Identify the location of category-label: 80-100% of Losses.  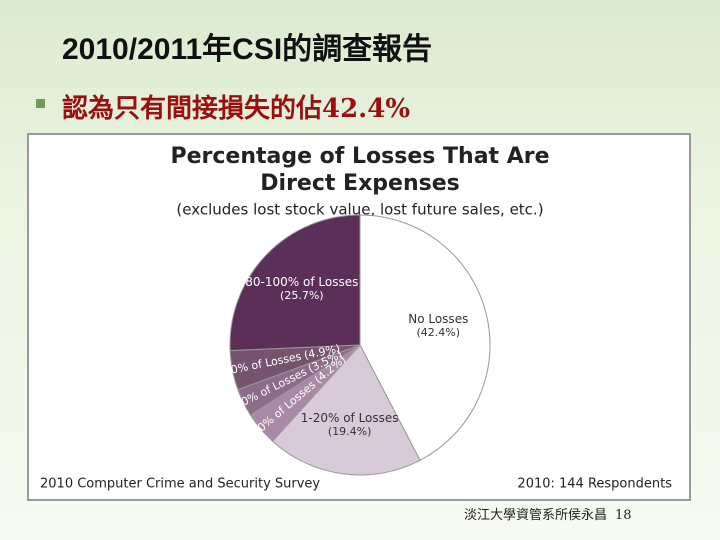
(301, 282).